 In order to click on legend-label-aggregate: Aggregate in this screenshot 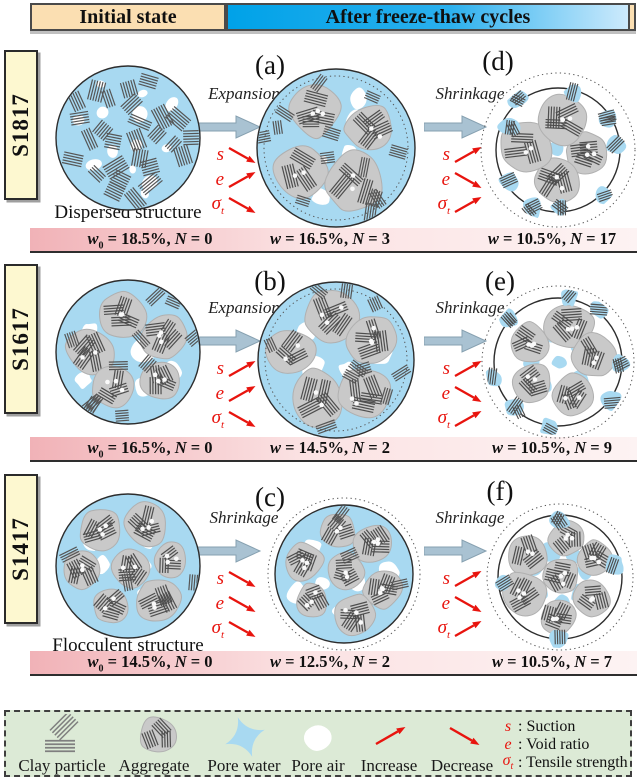, I will do `click(154, 765)`.